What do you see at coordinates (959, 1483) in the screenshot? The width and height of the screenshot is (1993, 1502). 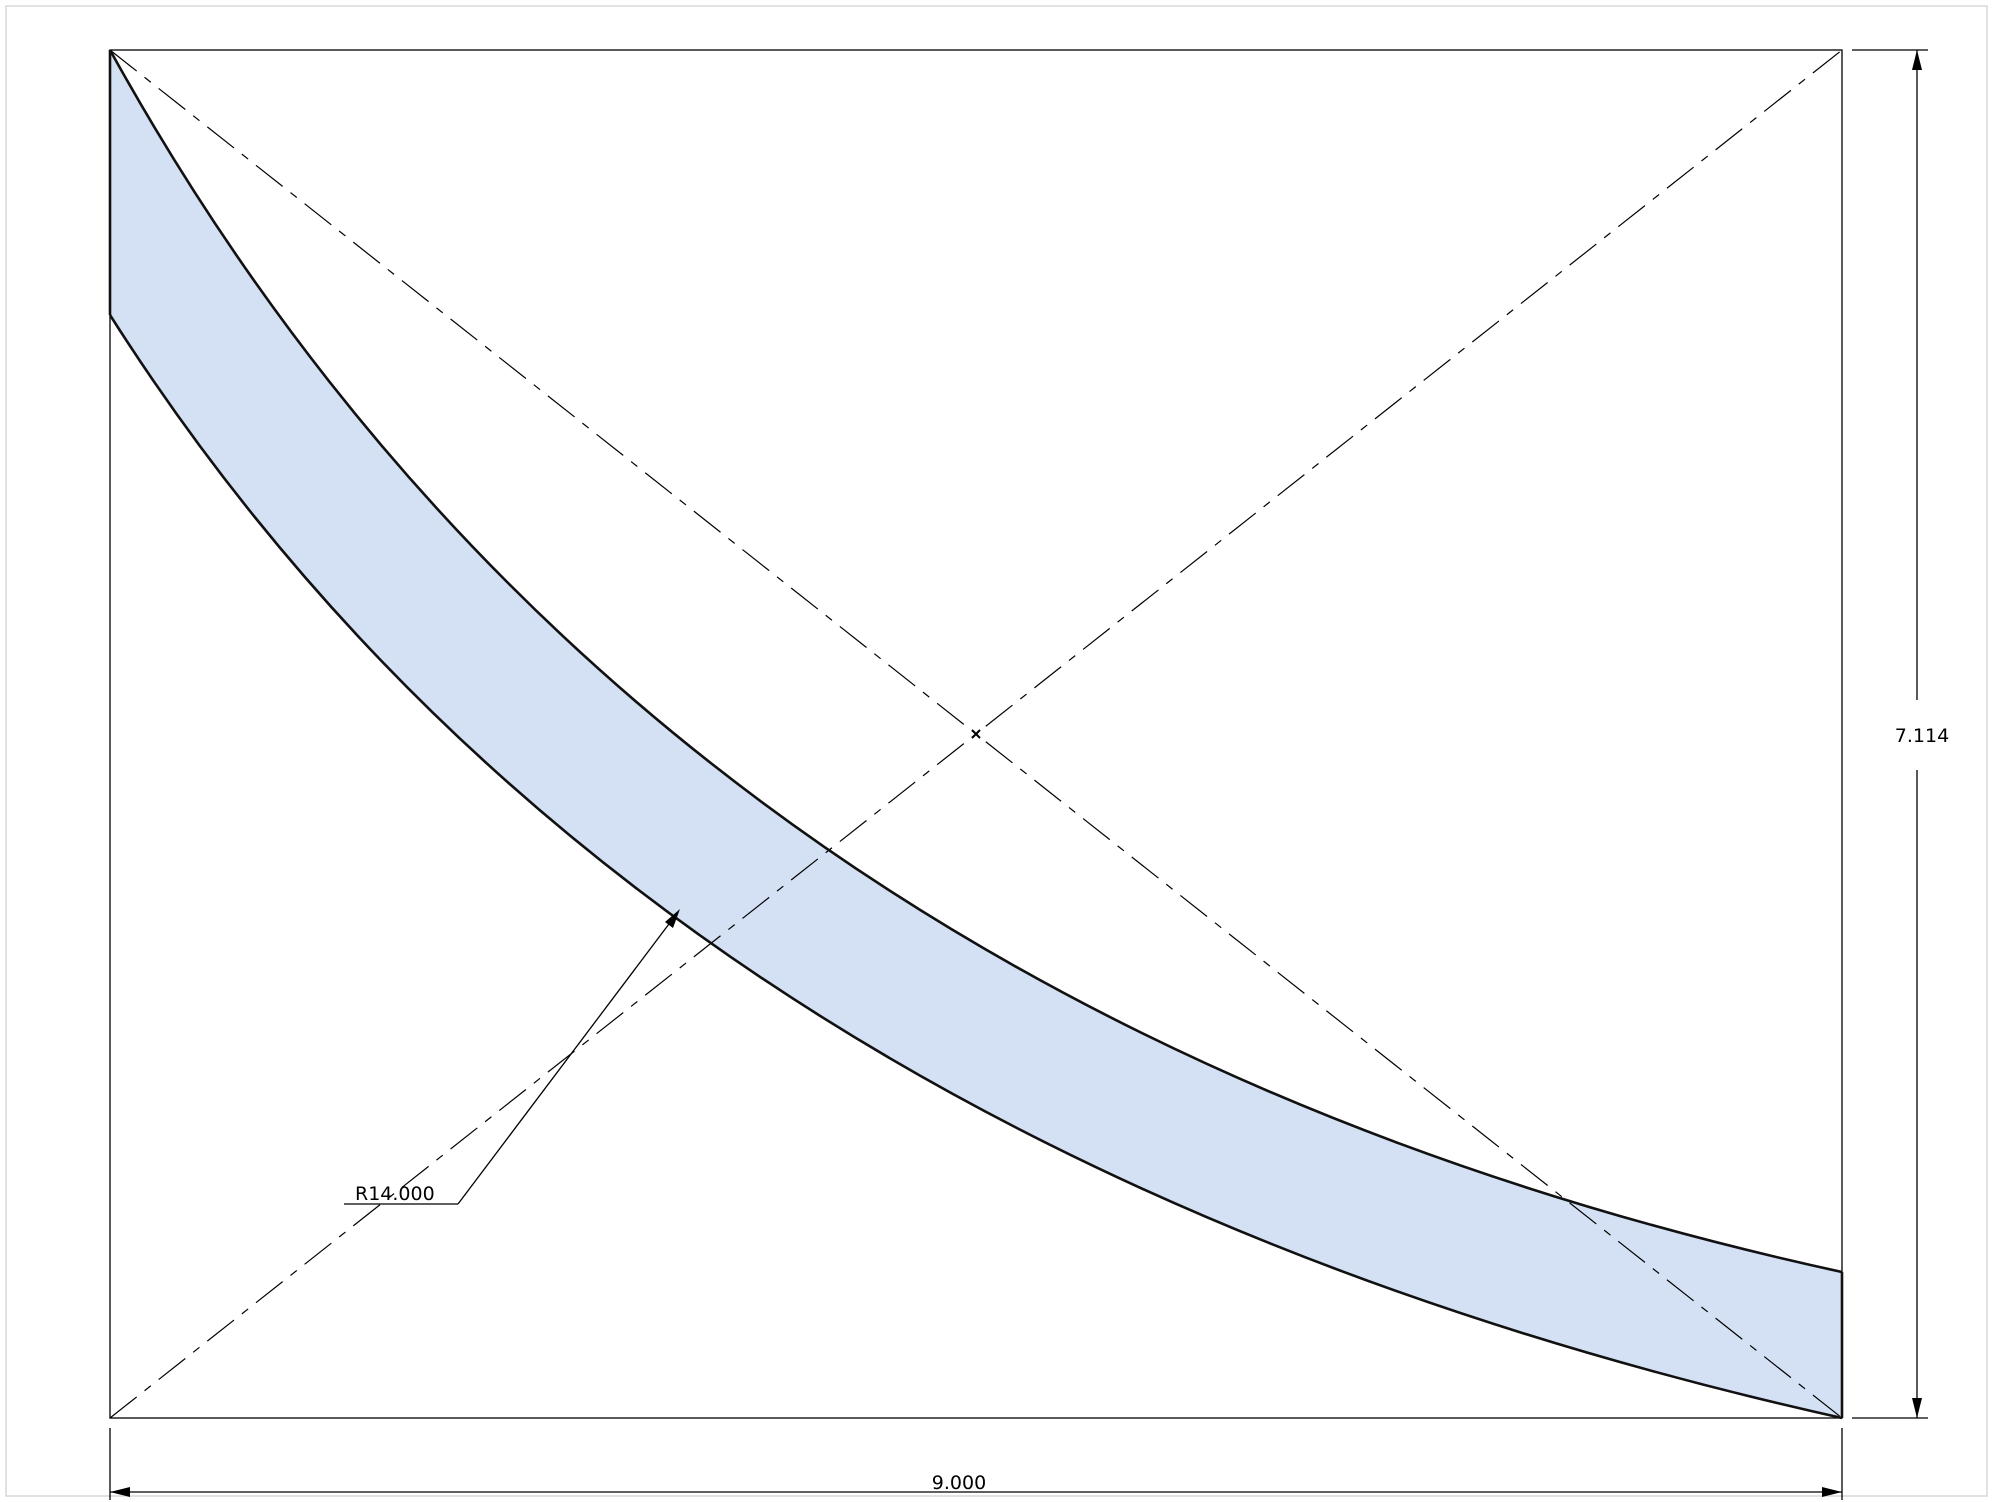 I see `width-dimension-label: 9.000` at bounding box center [959, 1483].